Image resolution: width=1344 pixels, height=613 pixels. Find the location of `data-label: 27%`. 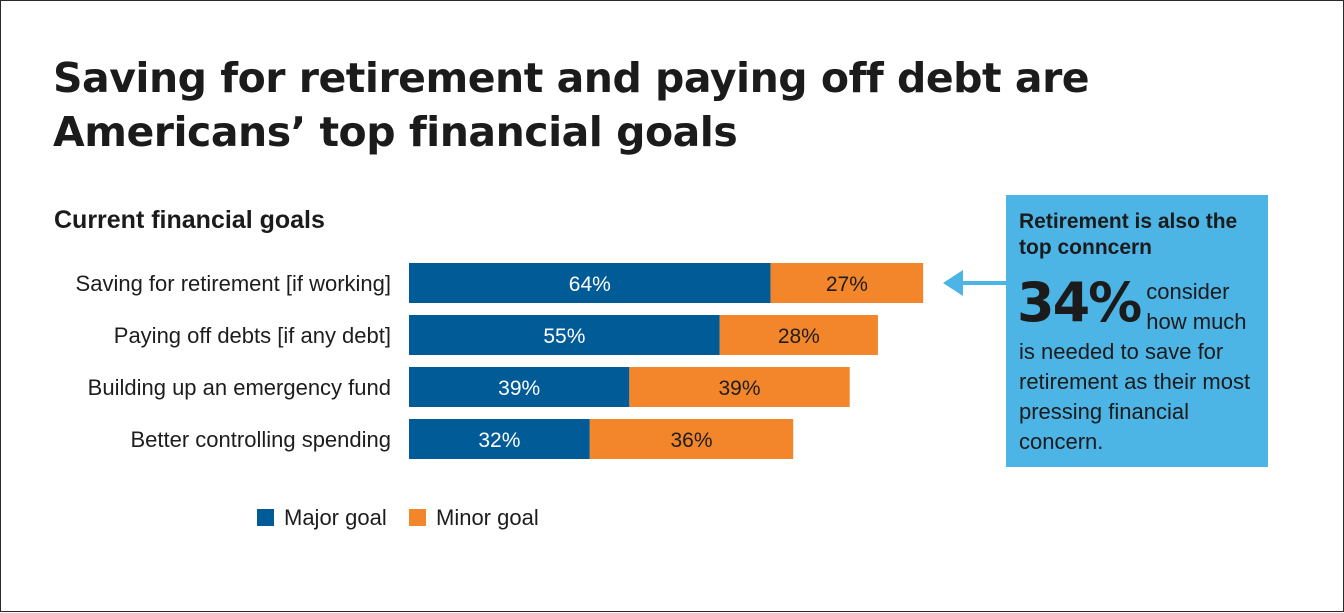

data-label: 27% is located at coordinates (847, 284).